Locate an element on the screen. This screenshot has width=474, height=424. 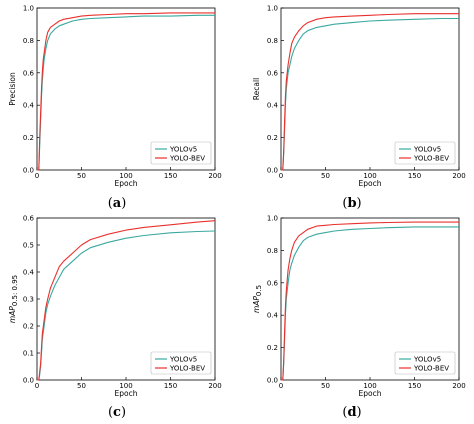
y-axis-label: mAP0.5: 0.95 is located at coordinates (13, 299).